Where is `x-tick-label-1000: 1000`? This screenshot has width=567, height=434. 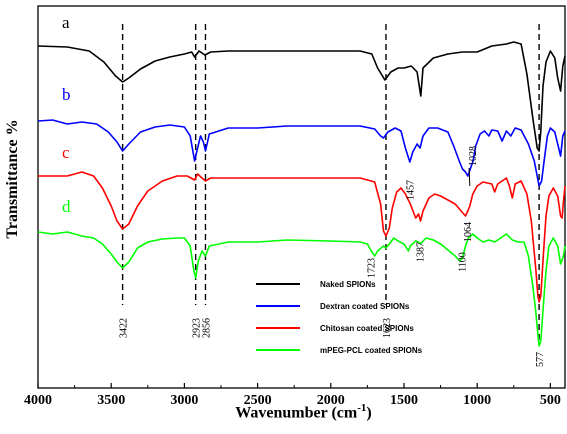 x-tick-label-1000: 1000 is located at coordinates (477, 400).